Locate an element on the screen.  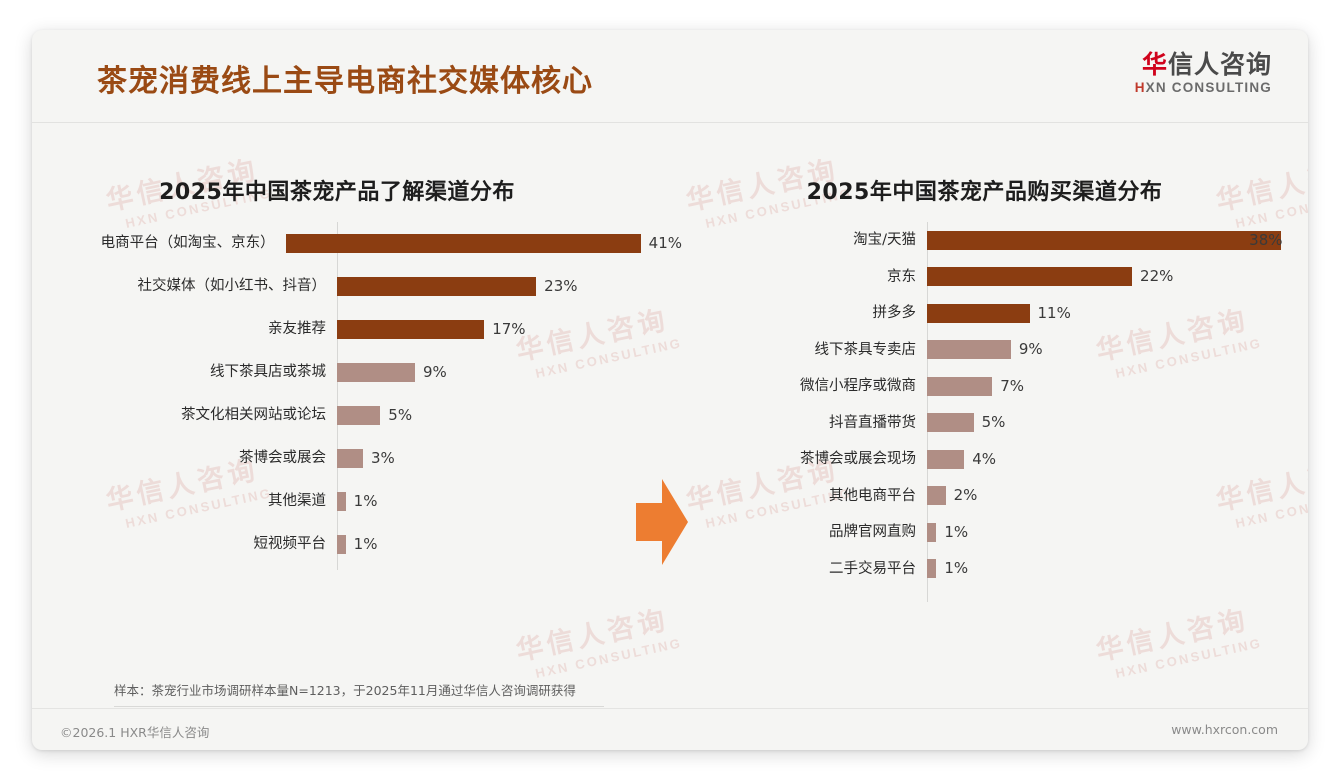
chart-bar-row: 线下茶具店或茶城 9% is located at coordinates (372, 372).